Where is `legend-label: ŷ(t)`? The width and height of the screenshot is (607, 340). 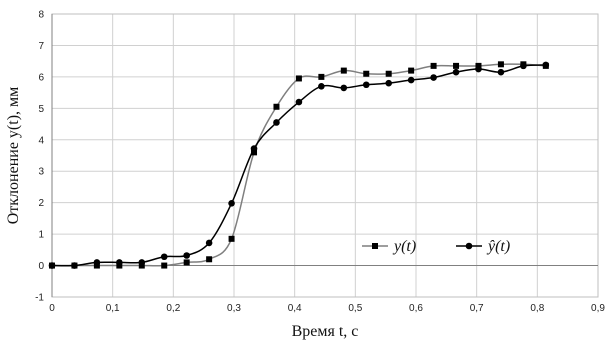 legend-label: ŷ(t) is located at coordinates (498, 246).